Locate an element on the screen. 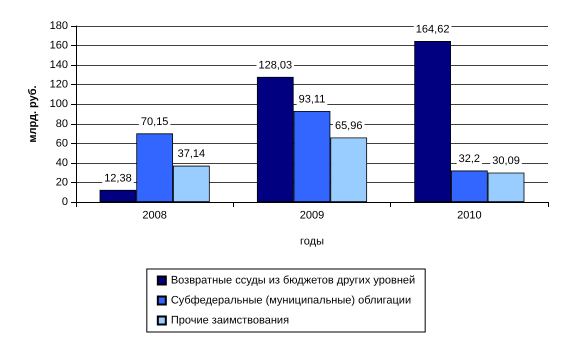 Image resolution: width=572 pixels, height=350 pixels. data-label: 70,15 is located at coordinates (154, 122).